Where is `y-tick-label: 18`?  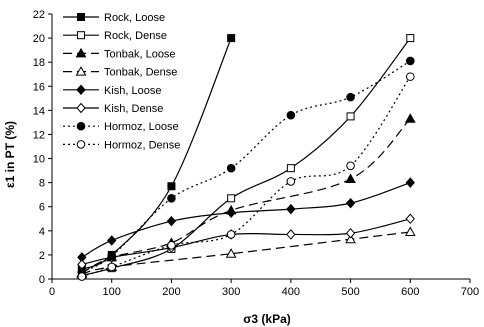 y-tick-label: 18 is located at coordinates (39, 63).